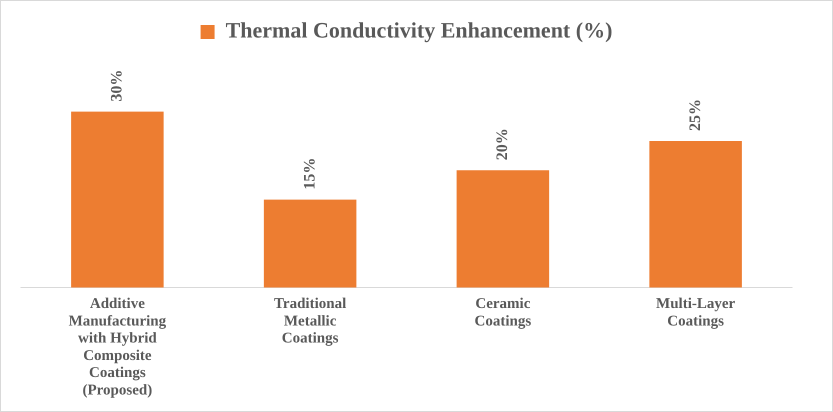 This screenshot has height=412, width=833. What do you see at coordinates (310, 321) in the screenshot?
I see `x-tick-label: Traditional Metallic Coatings` at bounding box center [310, 321].